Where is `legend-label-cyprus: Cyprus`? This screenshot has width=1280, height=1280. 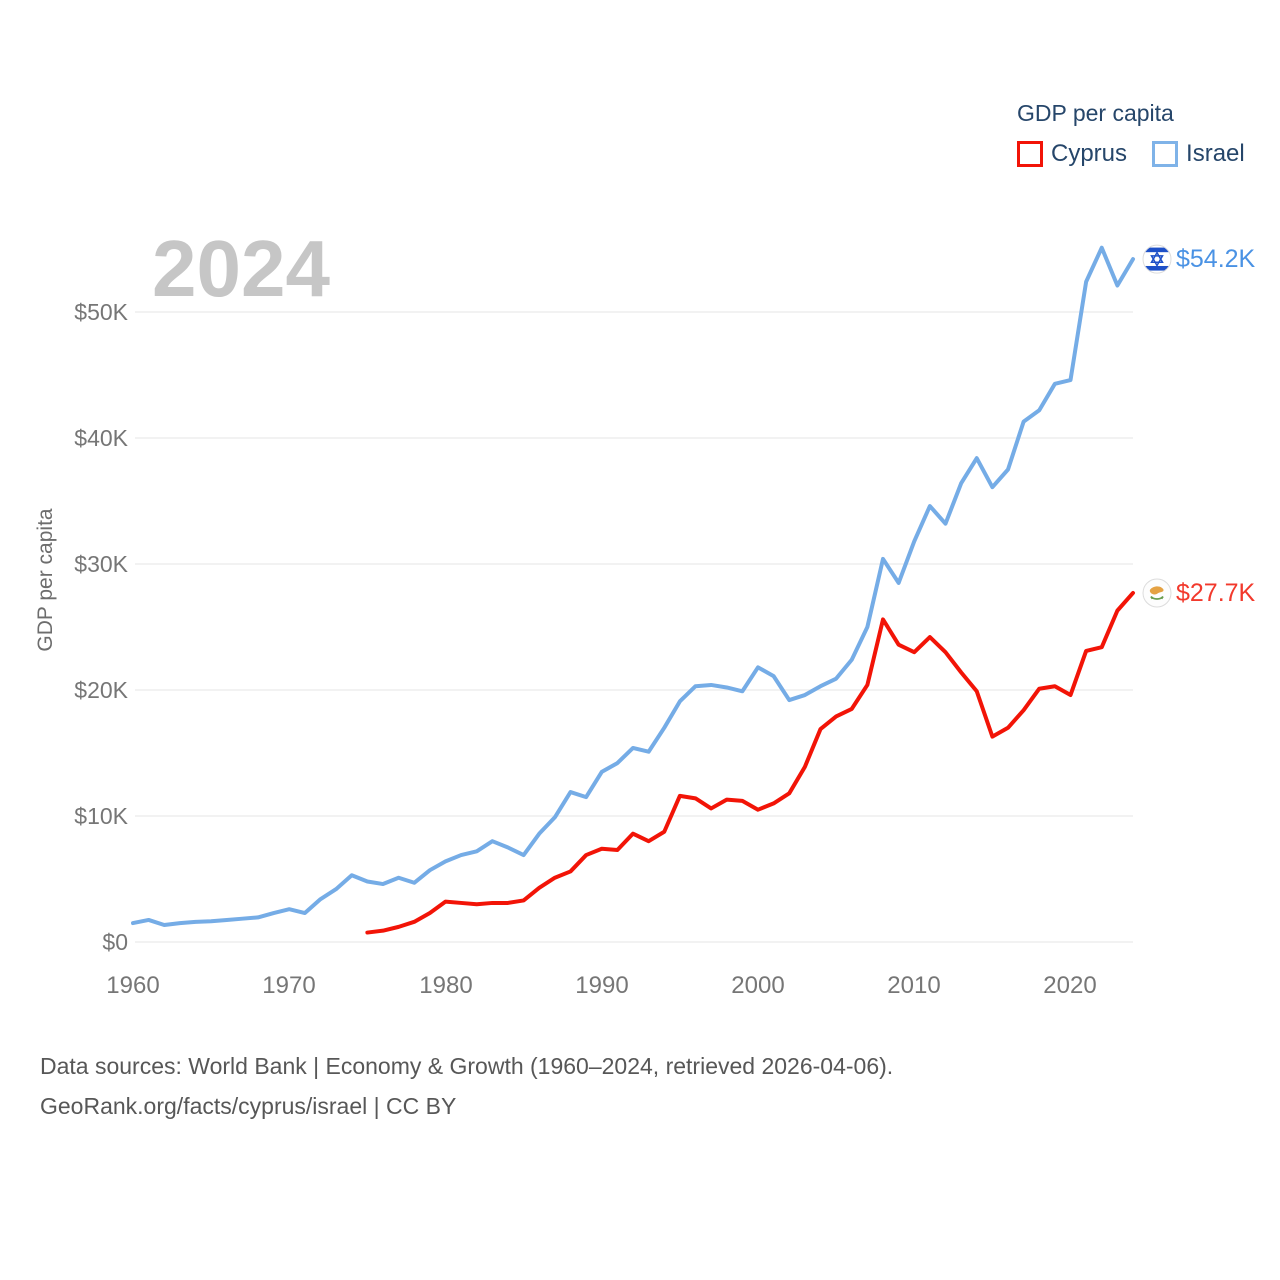
legend-label-cyprus: Cyprus is located at coordinates (1089, 153).